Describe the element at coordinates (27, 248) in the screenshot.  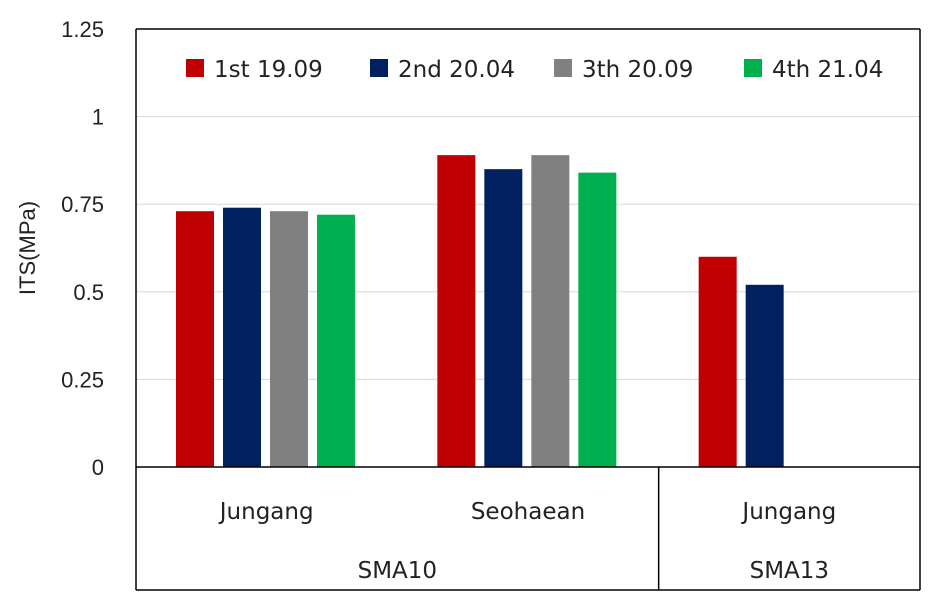
I see `y-axis-label: ITS(MPa)` at that location.